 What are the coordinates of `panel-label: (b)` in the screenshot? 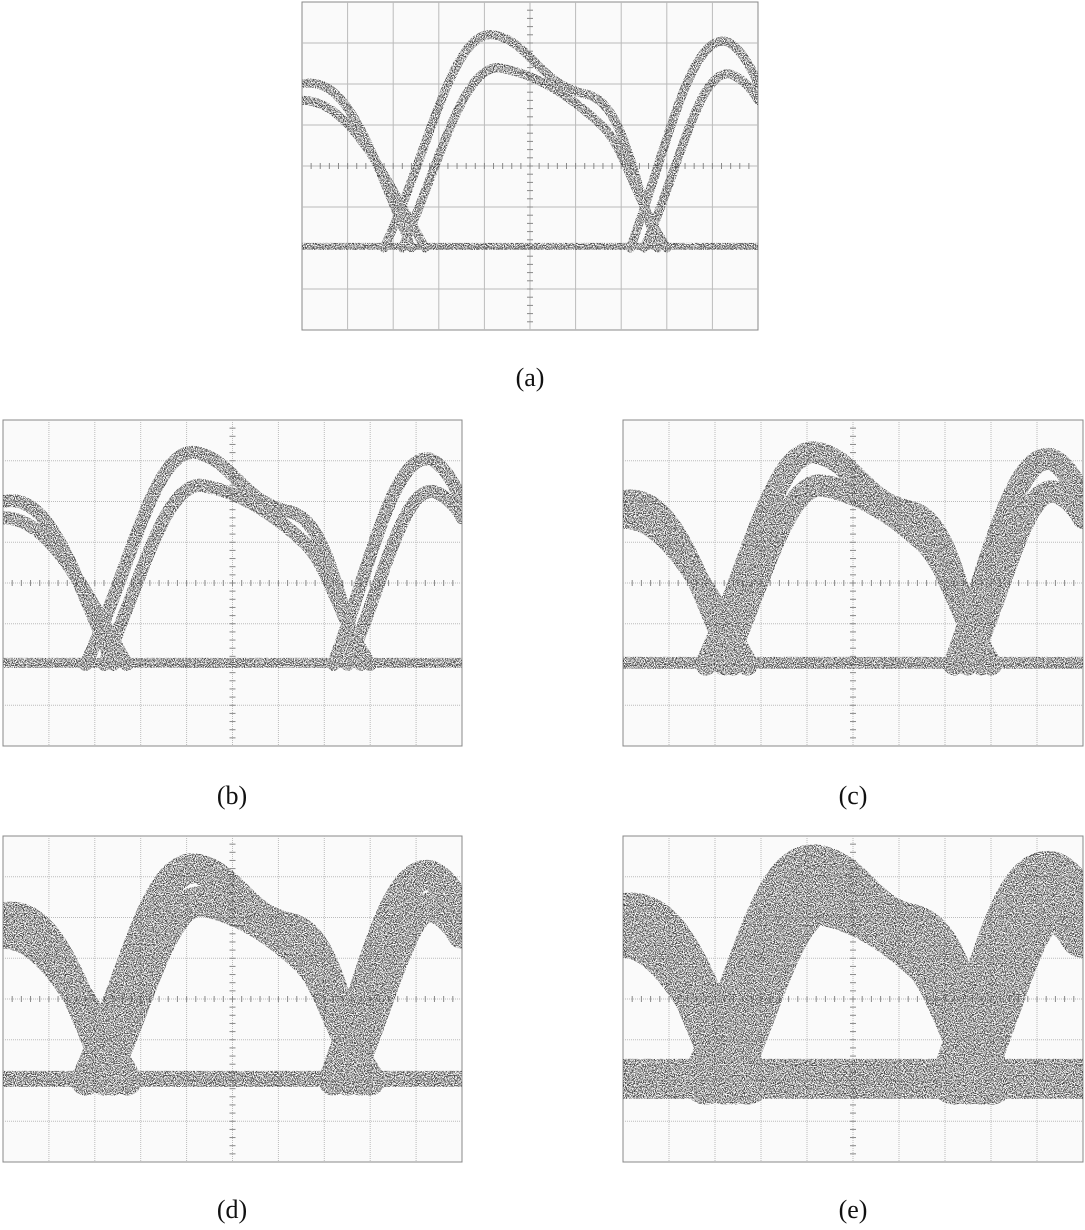 It's located at (232, 795).